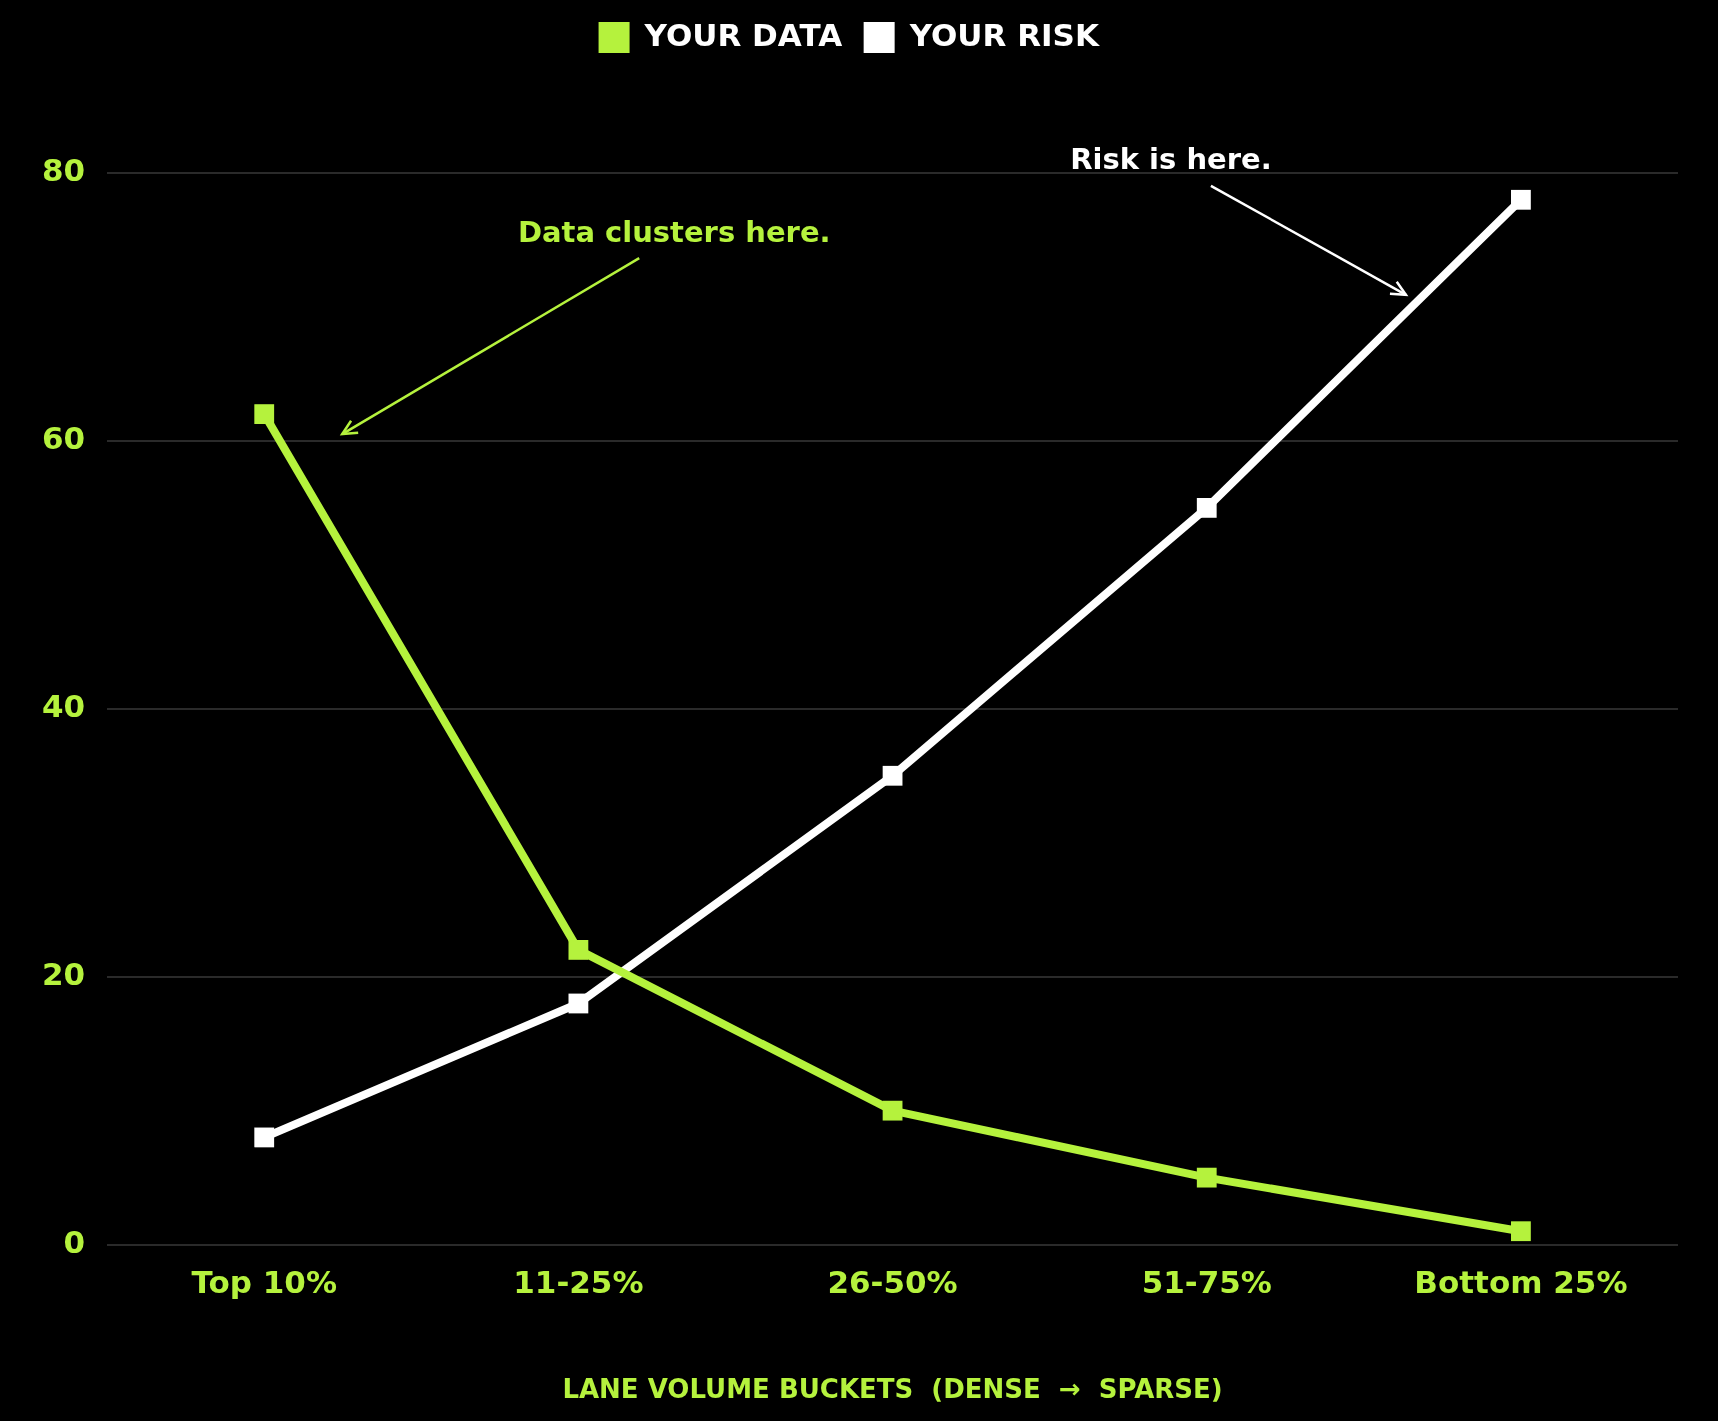  What do you see at coordinates (1004, 34) in the screenshot?
I see `legend-label: YOUR RISK` at bounding box center [1004, 34].